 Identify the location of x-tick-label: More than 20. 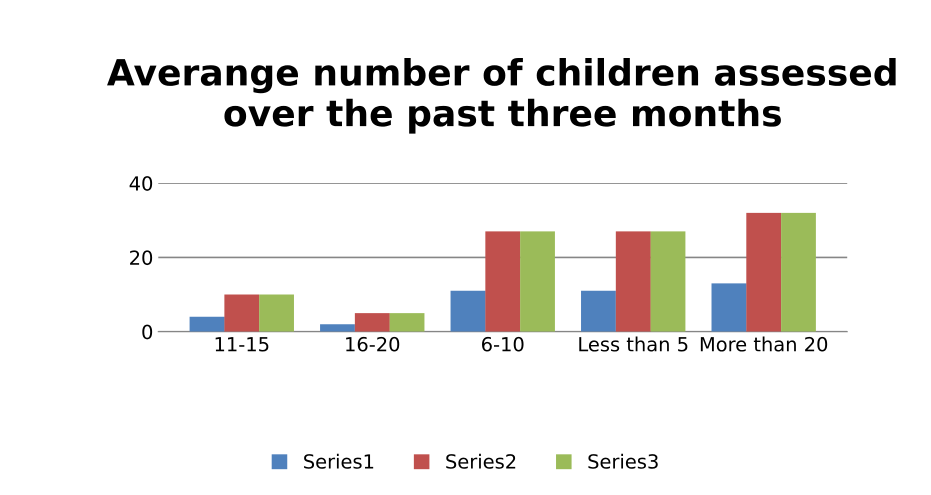
(764, 344).